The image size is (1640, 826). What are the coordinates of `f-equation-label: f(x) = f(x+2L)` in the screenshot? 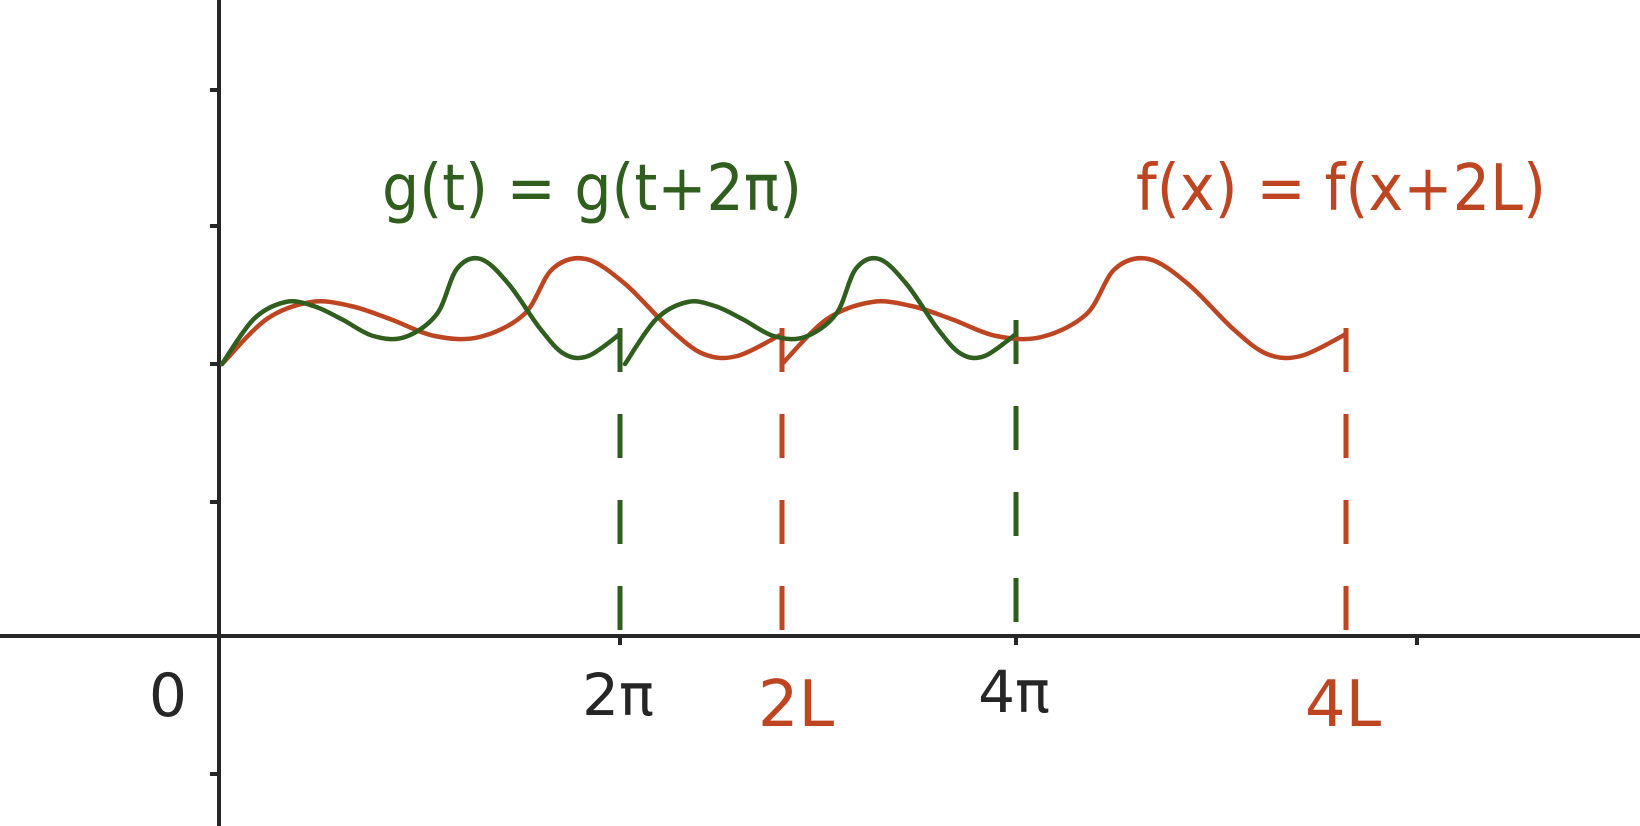 It's located at (1341, 189).